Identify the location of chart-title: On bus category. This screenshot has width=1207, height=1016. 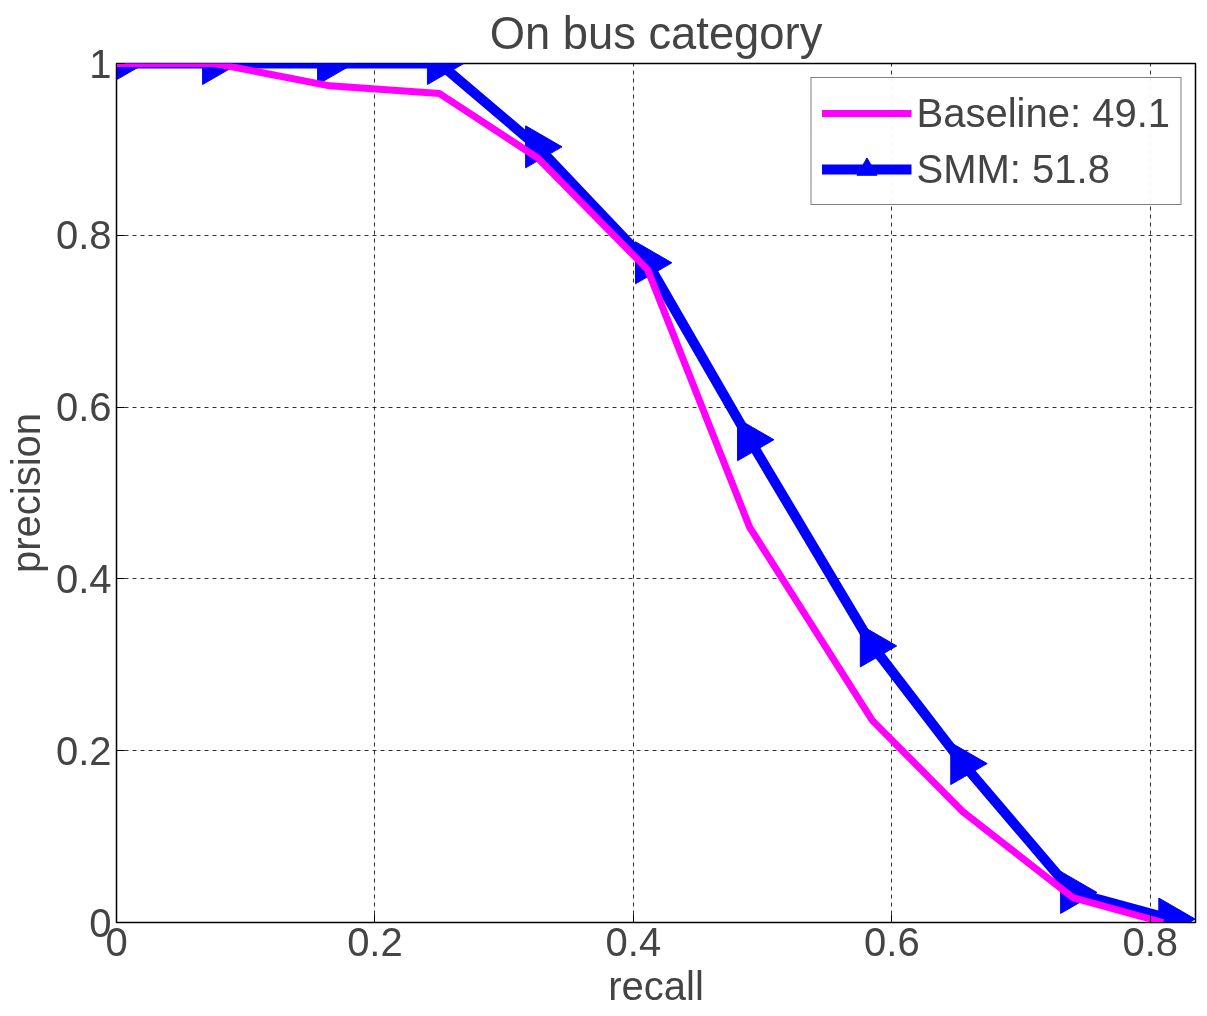
(656, 33).